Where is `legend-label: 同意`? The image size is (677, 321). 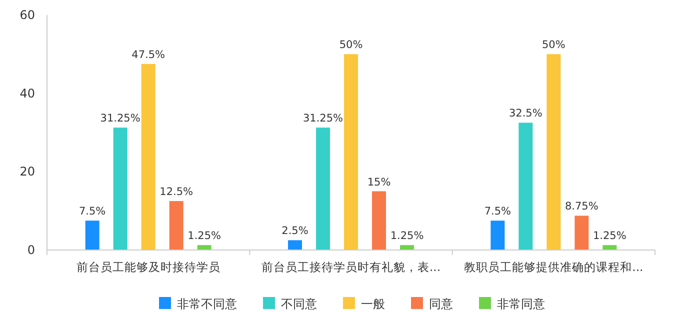 legend-label: 同意 is located at coordinates (441, 304).